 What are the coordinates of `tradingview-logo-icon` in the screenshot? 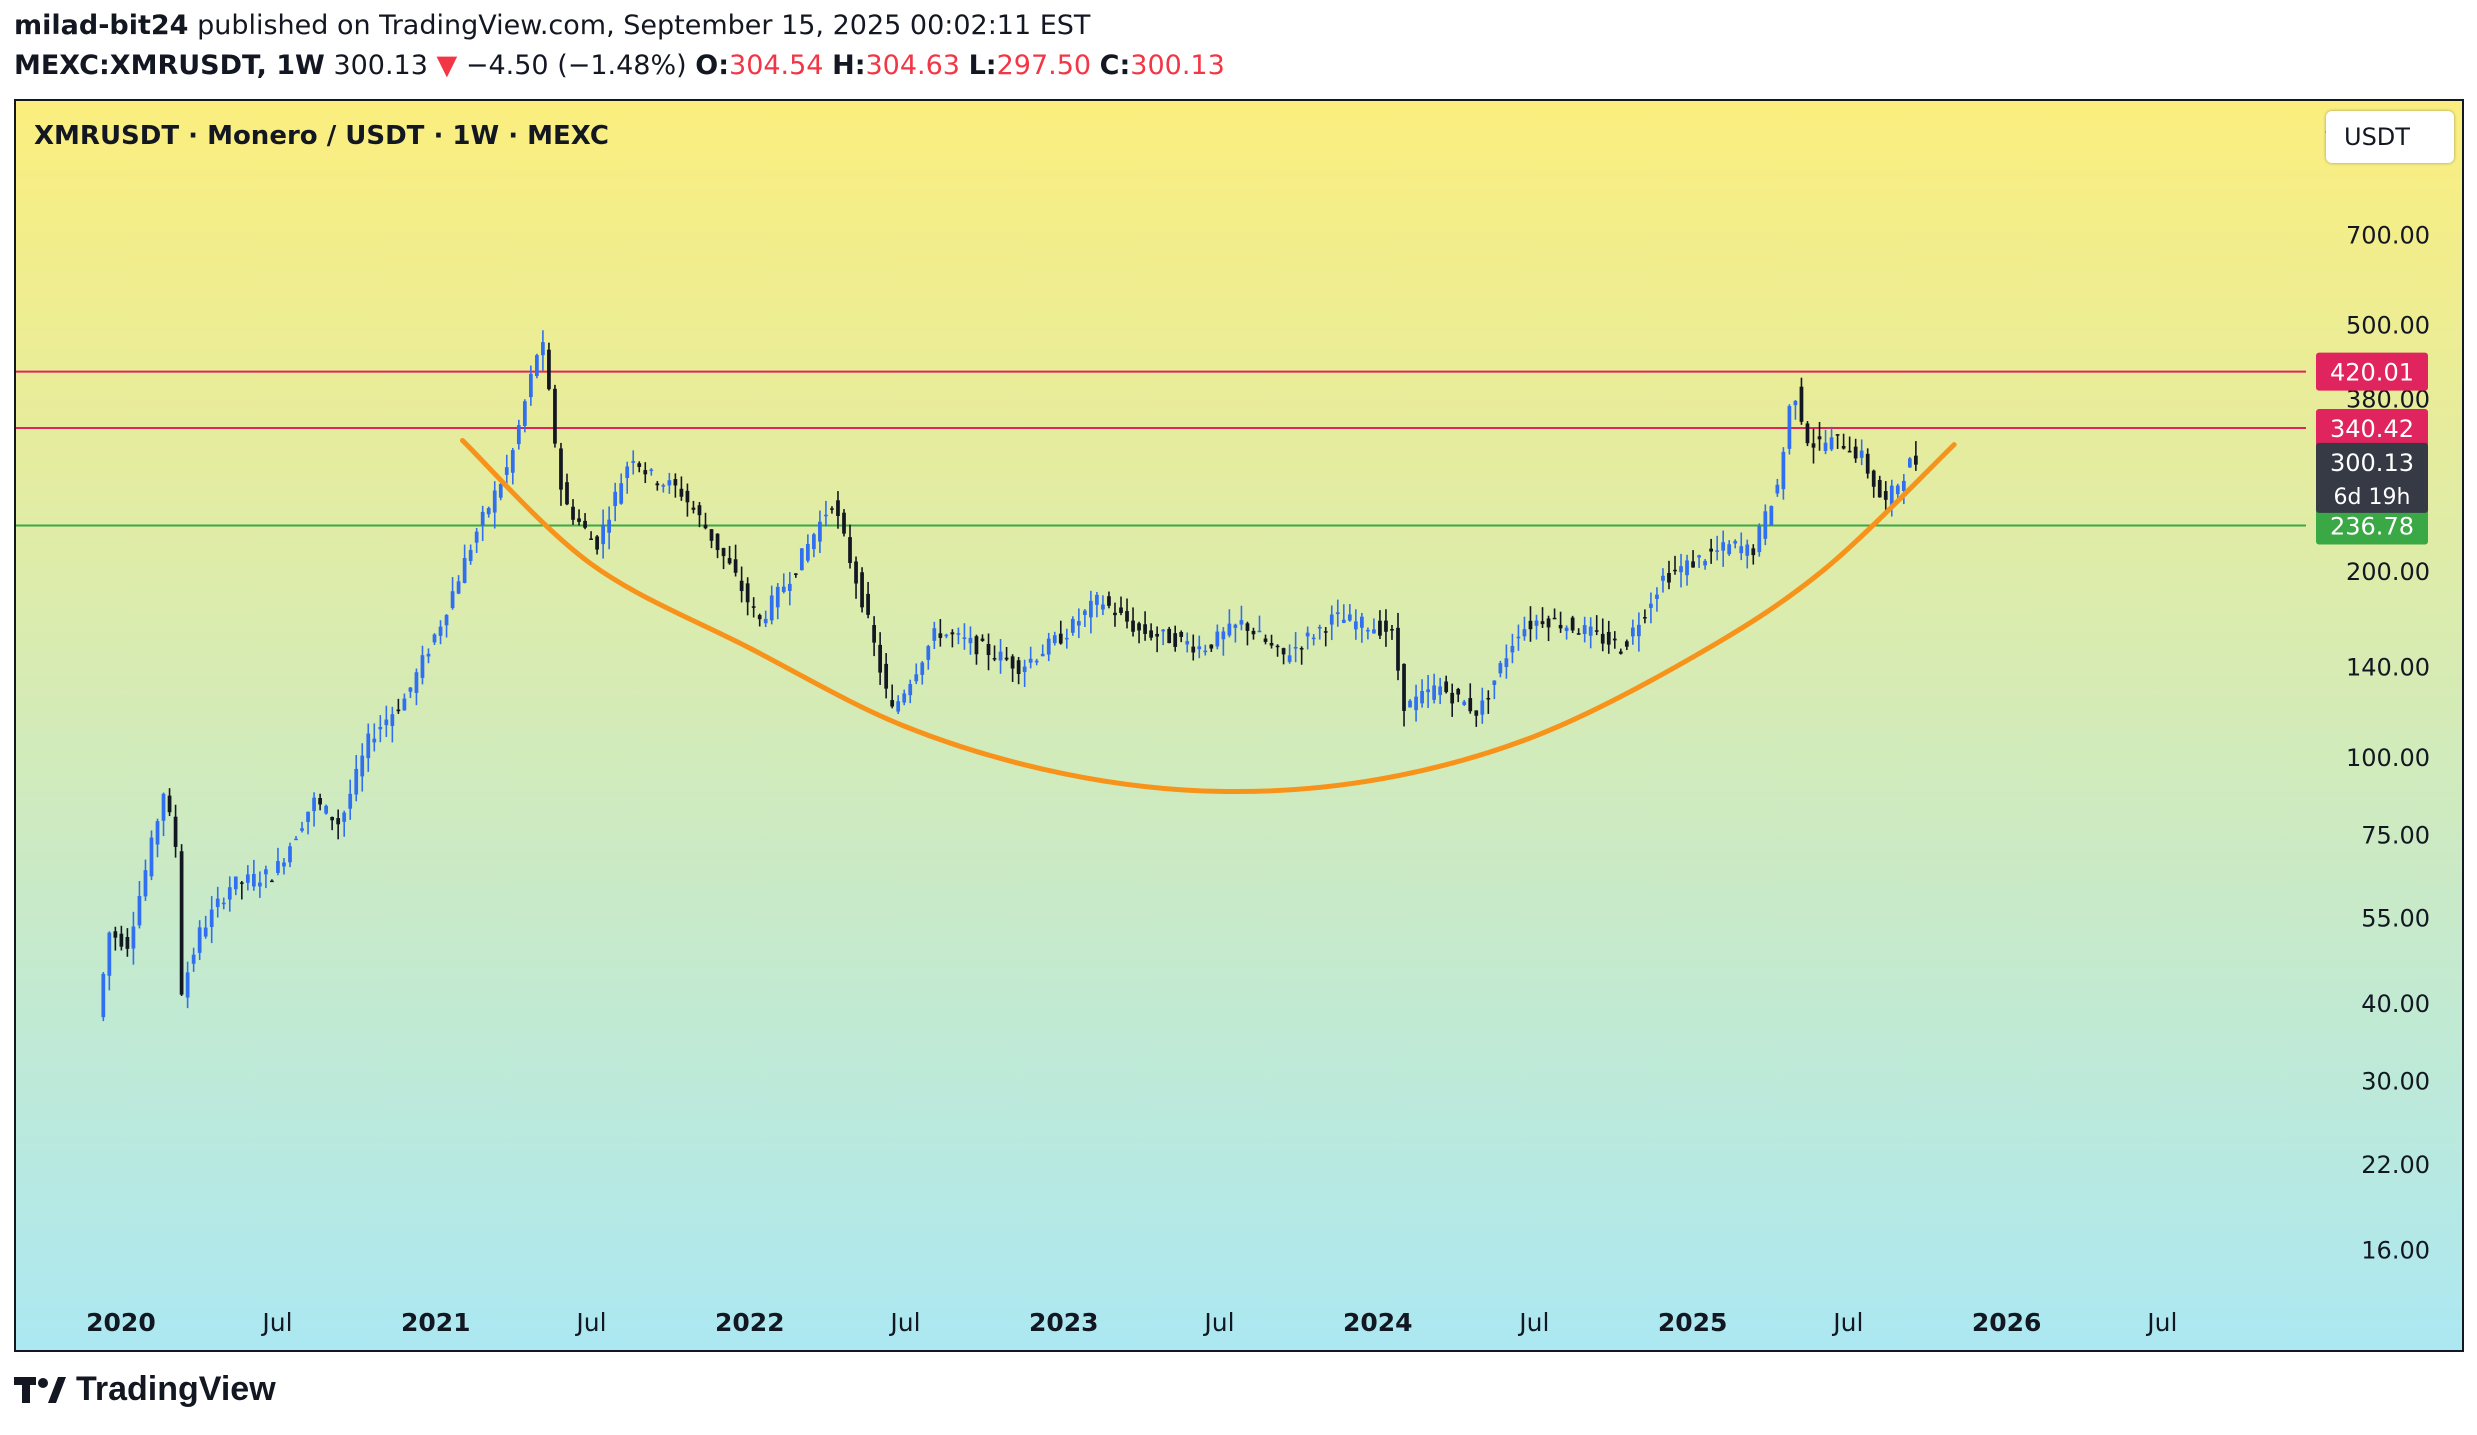 It's located at (40, 1390).